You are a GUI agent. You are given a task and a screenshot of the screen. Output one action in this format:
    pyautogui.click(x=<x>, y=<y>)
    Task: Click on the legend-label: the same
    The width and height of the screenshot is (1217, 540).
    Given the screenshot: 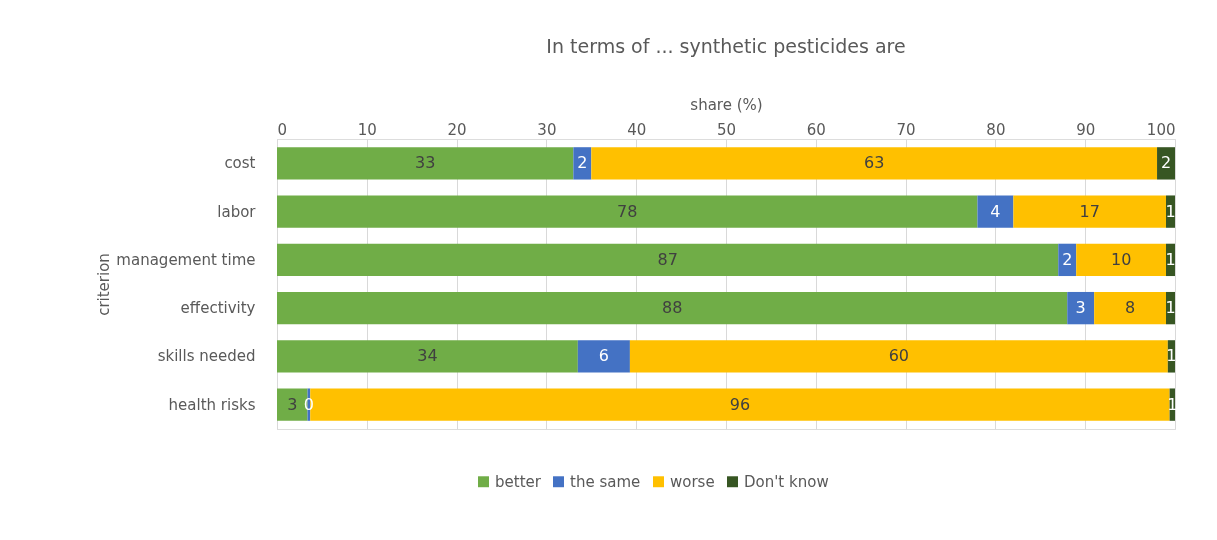 What is the action you would take?
    pyautogui.click(x=605, y=481)
    